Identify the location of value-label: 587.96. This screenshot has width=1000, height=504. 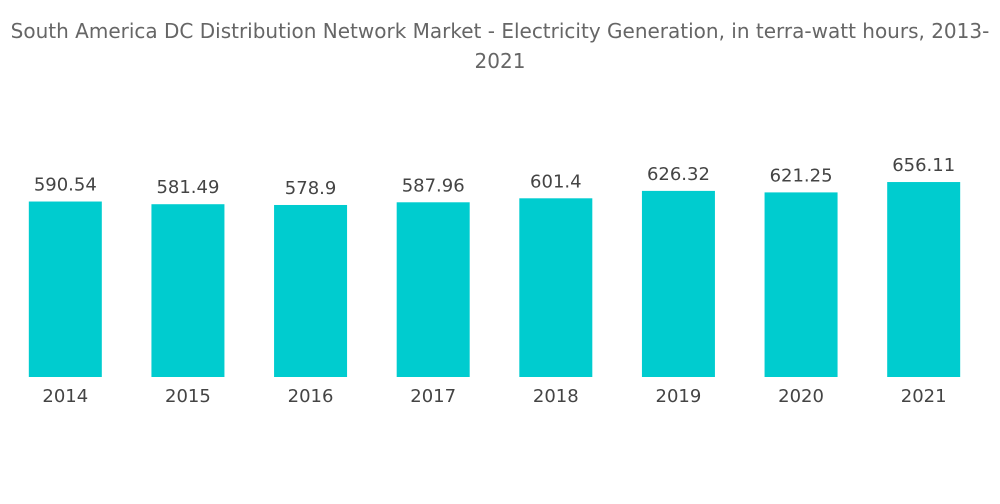
(433, 185).